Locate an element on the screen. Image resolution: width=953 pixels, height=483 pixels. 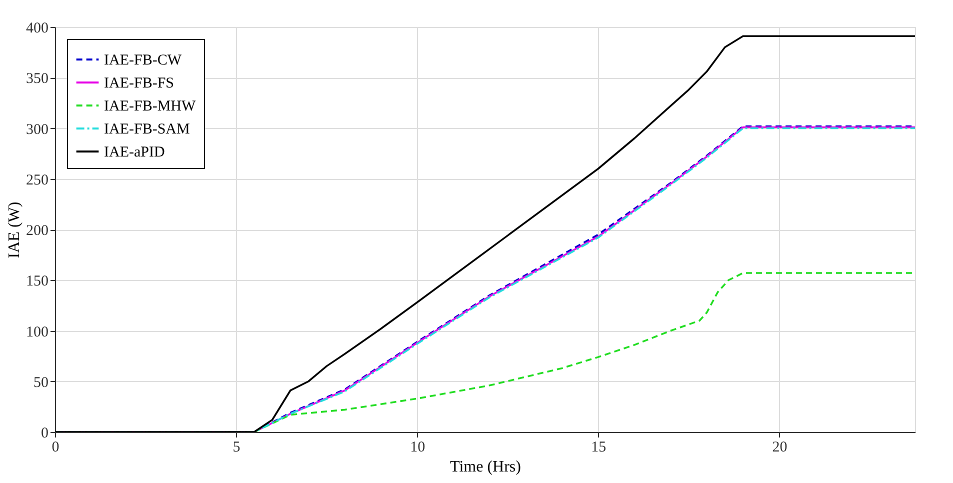
x-tick-label: 20 is located at coordinates (780, 448).